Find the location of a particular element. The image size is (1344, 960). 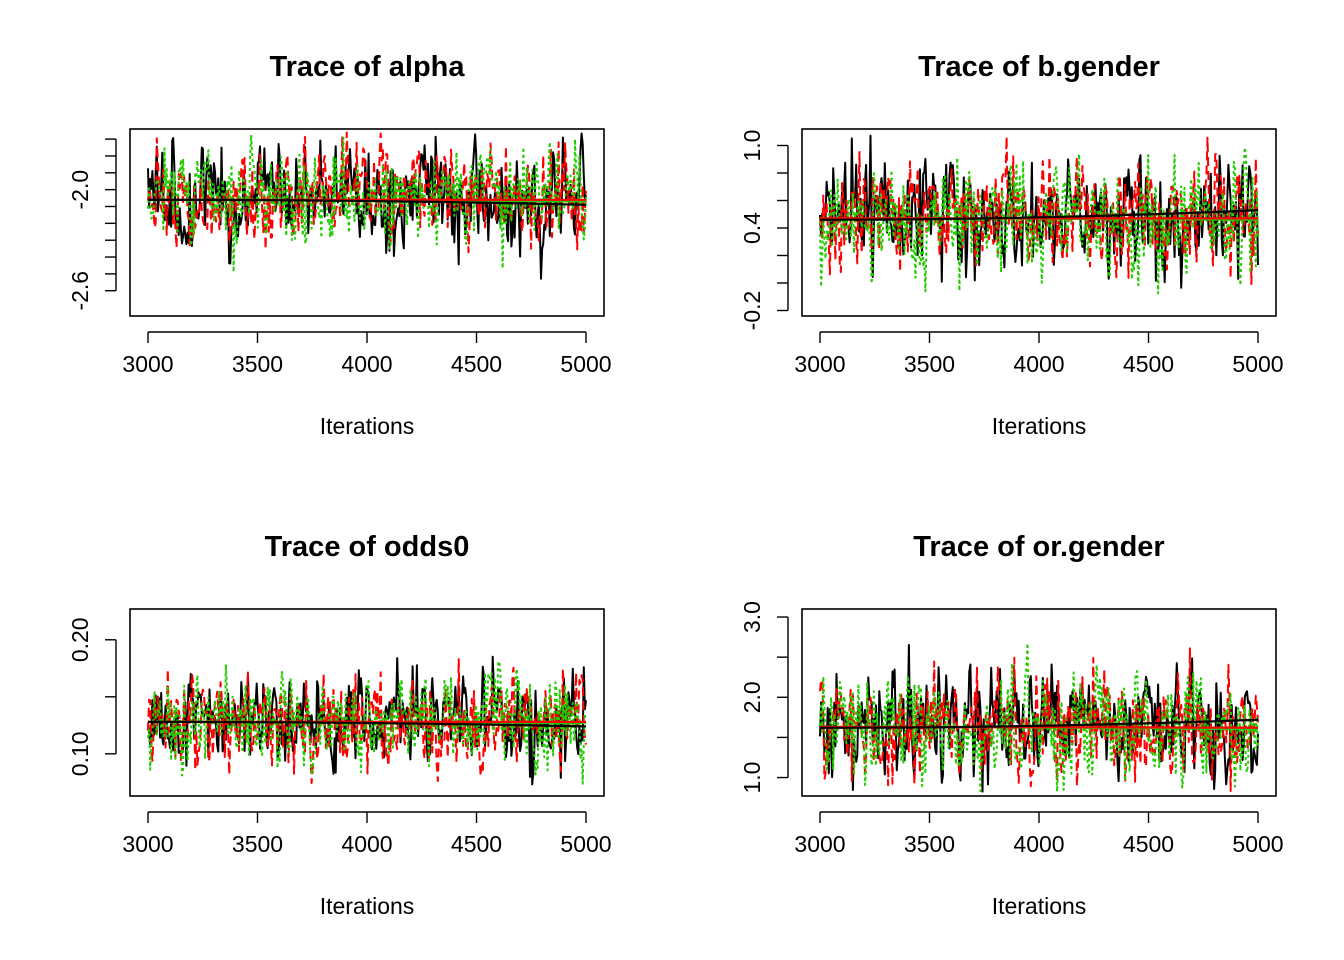

y-tick-label: -0.2 is located at coordinates (752, 311).